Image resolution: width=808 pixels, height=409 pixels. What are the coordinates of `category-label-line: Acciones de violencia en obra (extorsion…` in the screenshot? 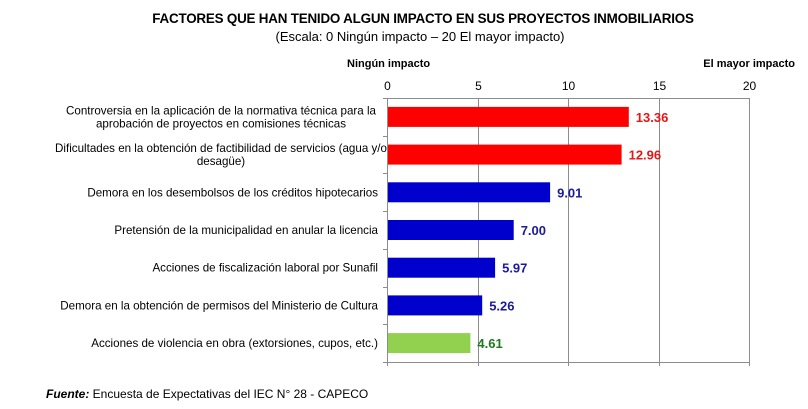 It's located at (234, 343).